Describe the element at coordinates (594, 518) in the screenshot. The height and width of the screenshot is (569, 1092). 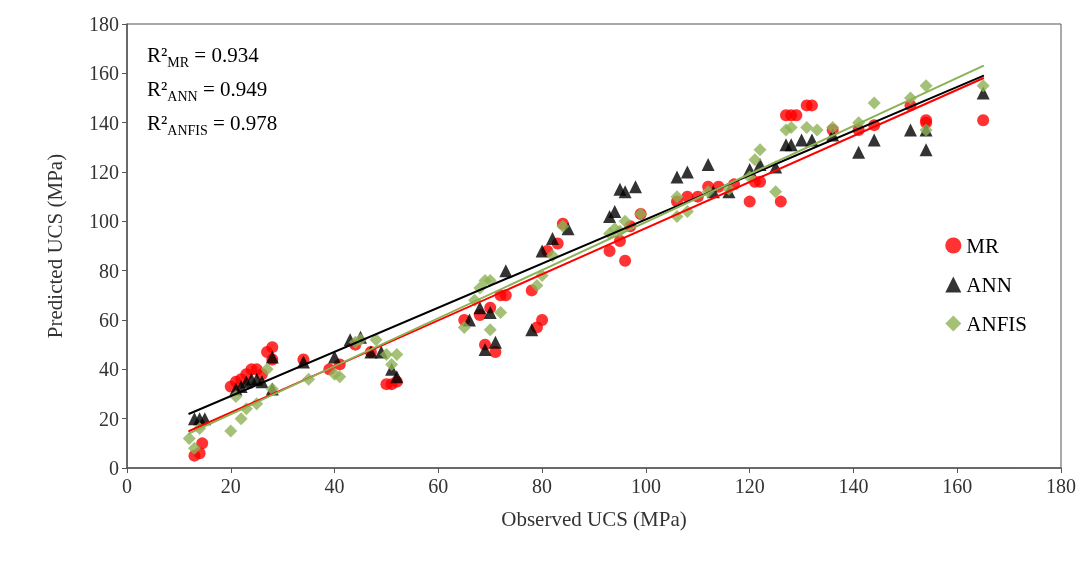
I see `x-axis-title: Observed UCS (MPa)` at that location.